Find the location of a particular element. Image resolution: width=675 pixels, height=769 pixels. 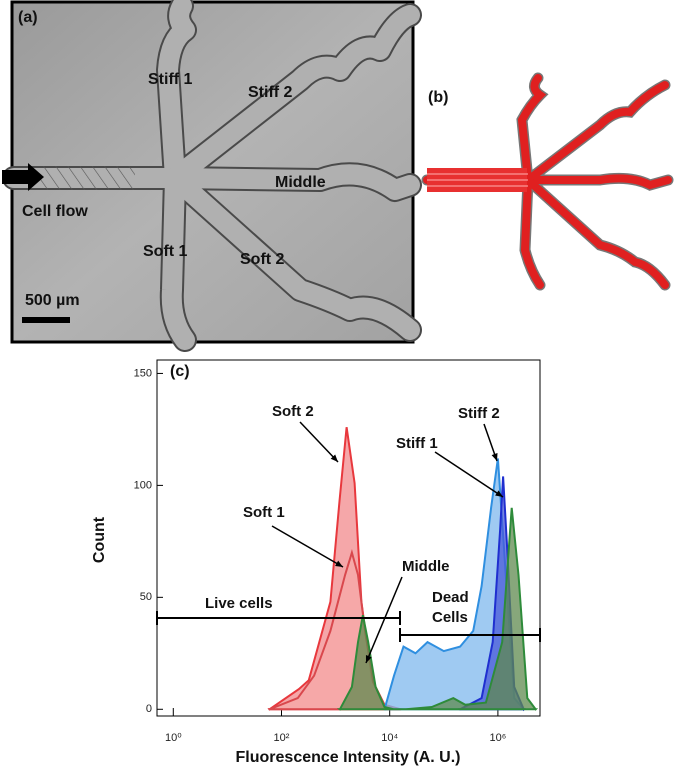

sim-lines is located at coordinates (477, 180).